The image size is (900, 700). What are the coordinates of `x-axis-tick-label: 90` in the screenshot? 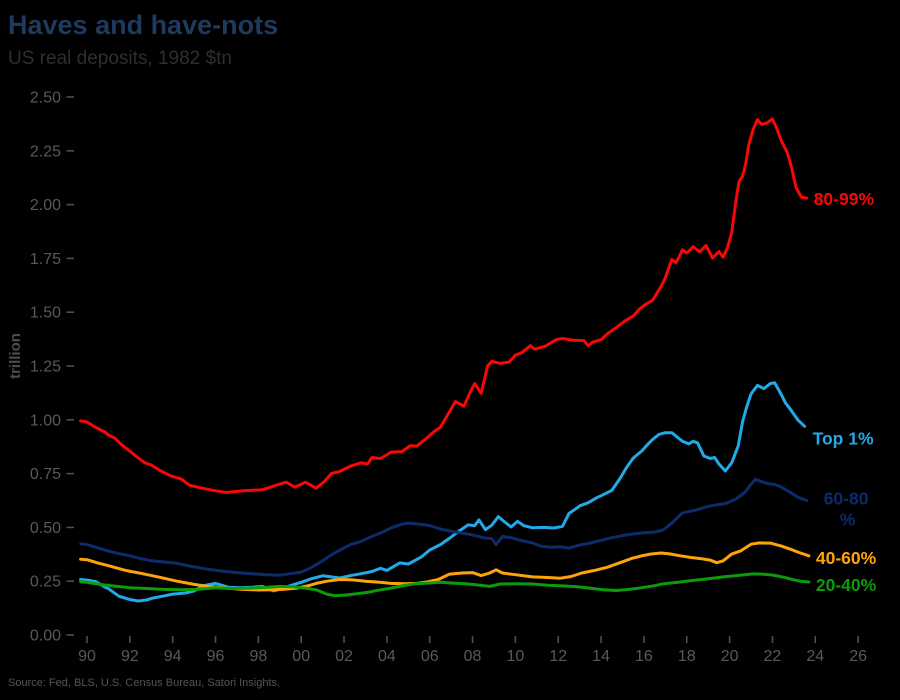 It's located at (87, 656).